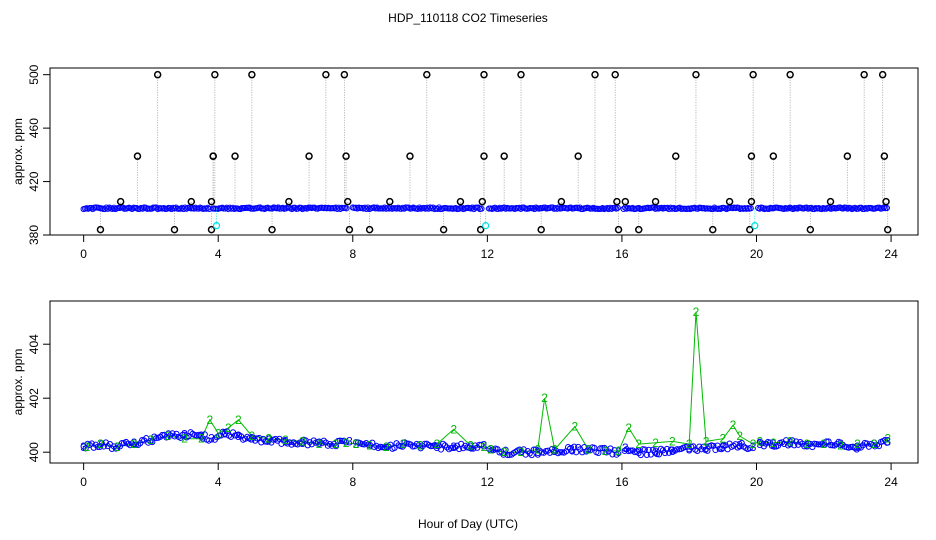 This screenshot has width=936, height=540. I want to click on x-tick-label: 20, so click(757, 482).